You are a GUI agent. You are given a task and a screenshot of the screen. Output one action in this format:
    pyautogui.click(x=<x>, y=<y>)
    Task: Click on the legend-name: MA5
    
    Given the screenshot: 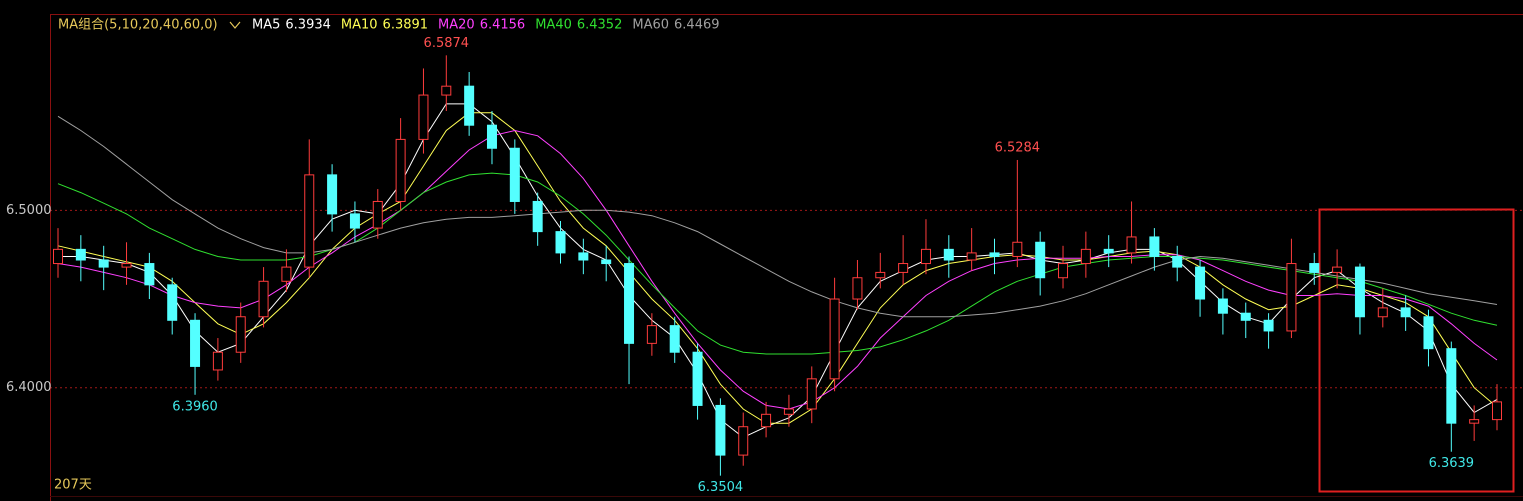 What is the action you would take?
    pyautogui.click(x=266, y=25)
    